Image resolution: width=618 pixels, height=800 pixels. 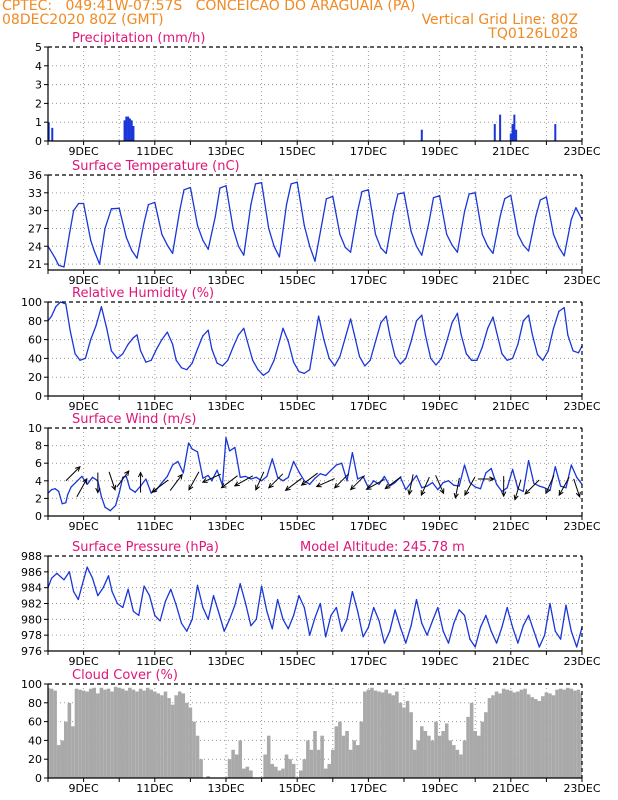 What do you see at coordinates (38, 122) in the screenshot?
I see `y-tick-label: 1` at bounding box center [38, 122].